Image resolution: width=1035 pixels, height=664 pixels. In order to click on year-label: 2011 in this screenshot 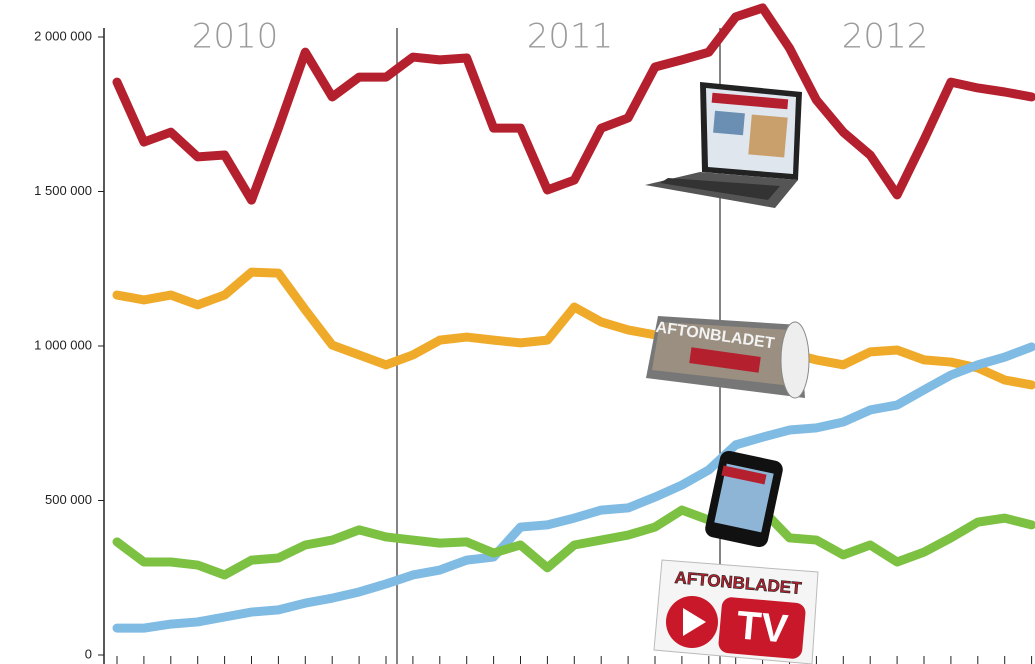, I will do `click(570, 37)`.